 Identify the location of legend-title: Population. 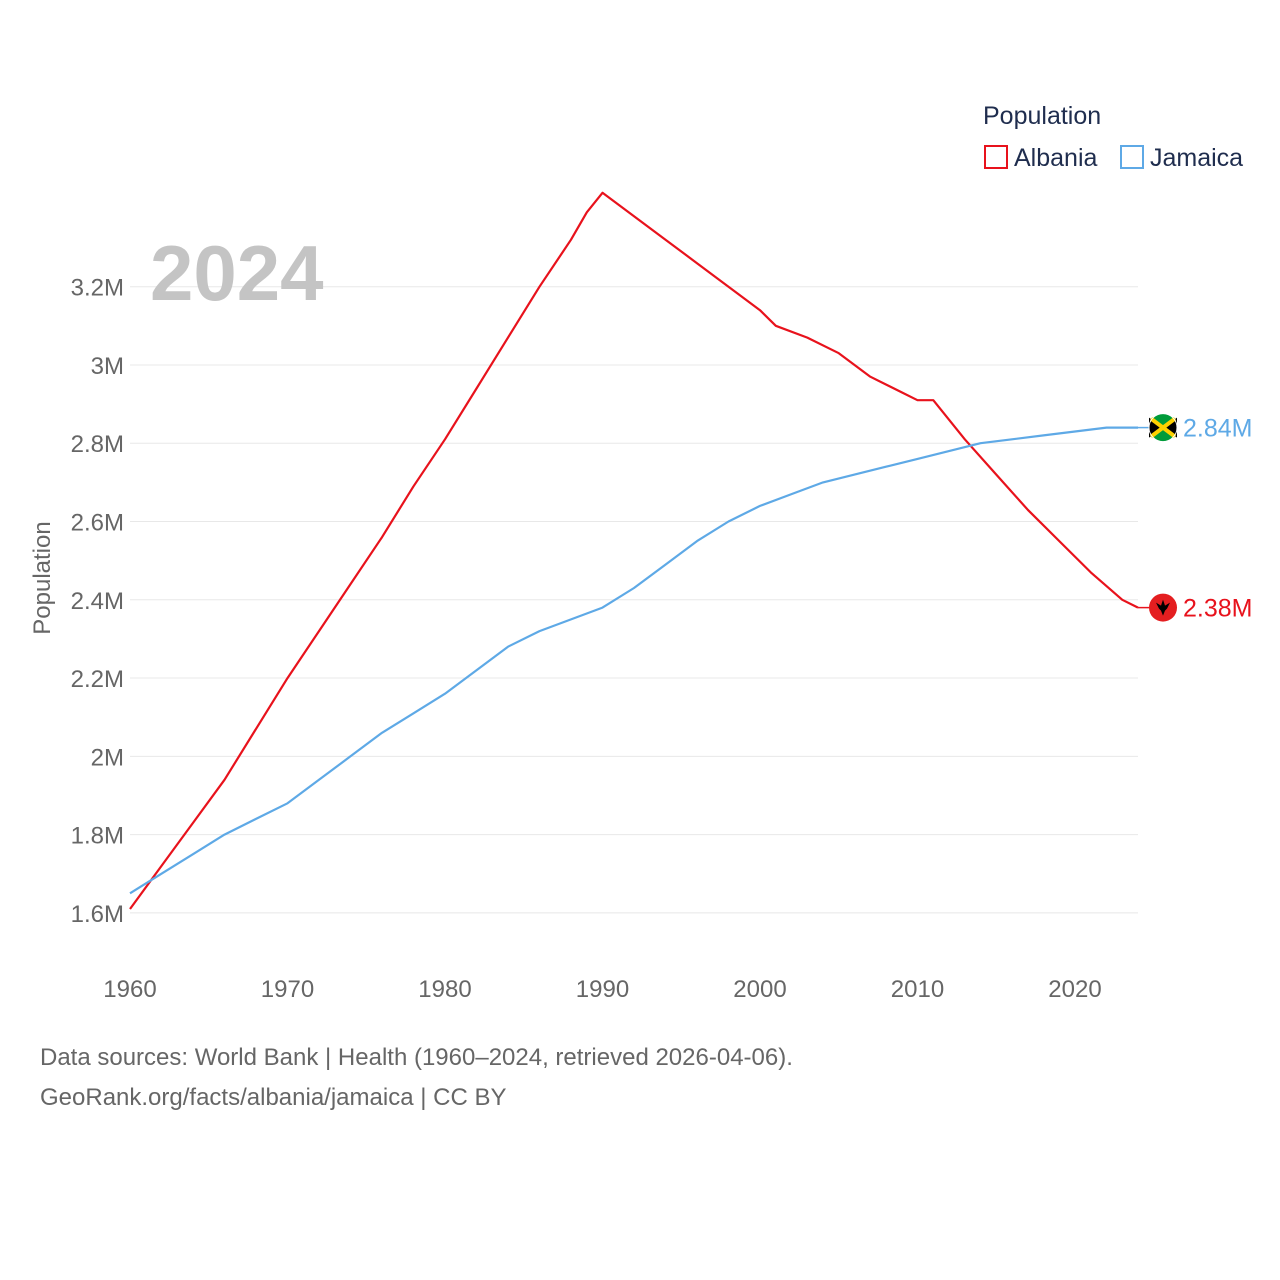
(1042, 116).